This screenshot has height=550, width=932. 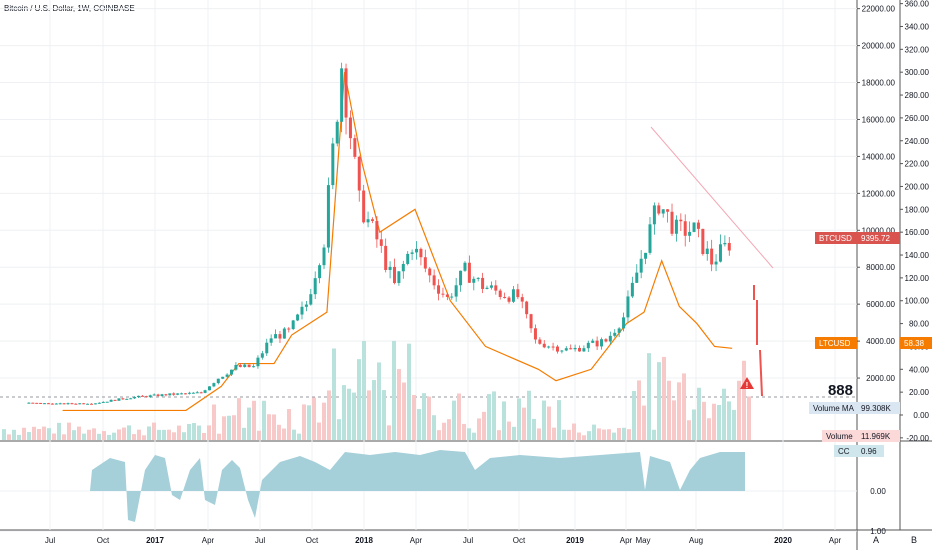 What do you see at coordinates (836, 343) in the screenshot?
I see `ltc-label-bg` at bounding box center [836, 343].